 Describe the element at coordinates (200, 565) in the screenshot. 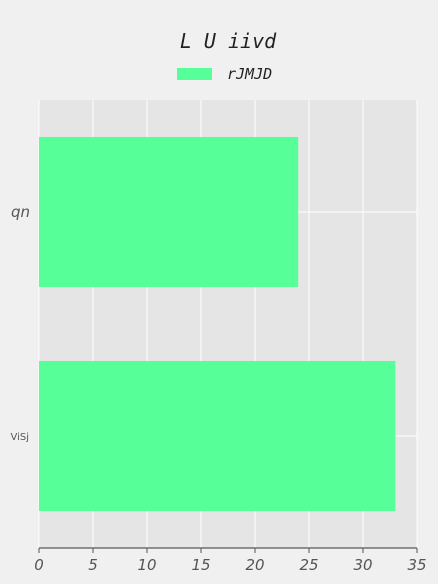

I see `x-tick-label: 15` at that location.